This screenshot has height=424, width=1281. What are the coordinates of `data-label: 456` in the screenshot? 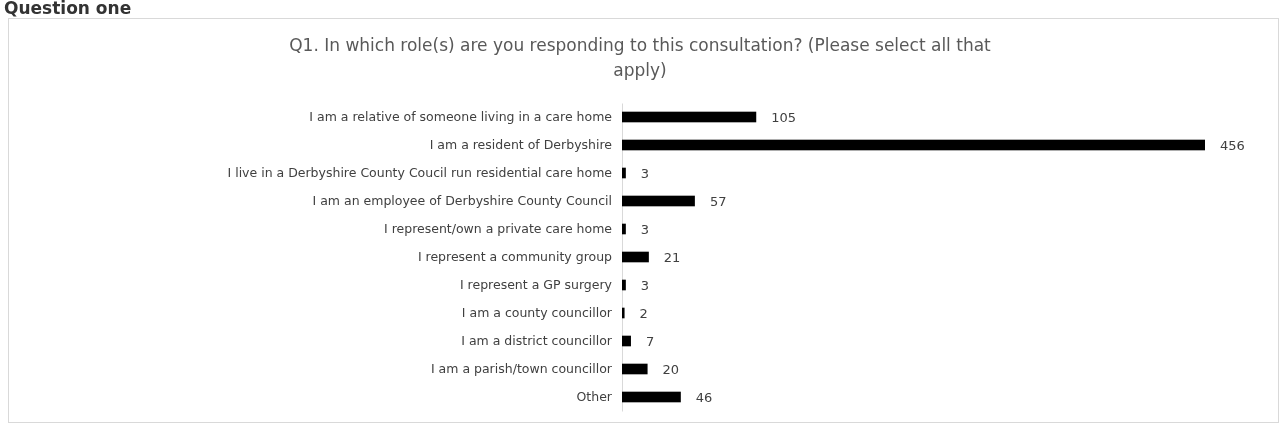 It's located at (1232, 145).